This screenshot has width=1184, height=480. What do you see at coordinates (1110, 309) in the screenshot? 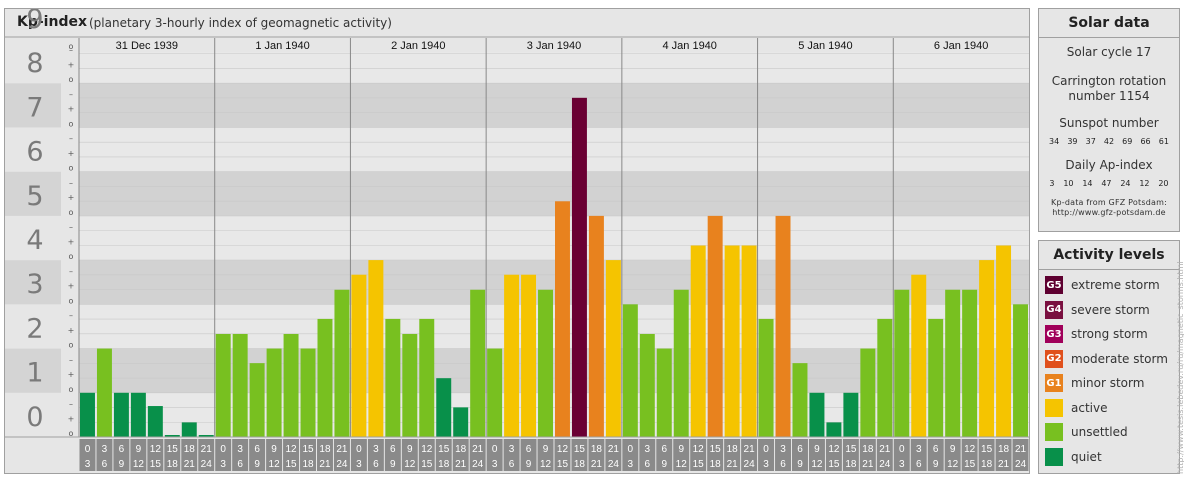
I see `legend-label: severe storm` at bounding box center [1110, 309].